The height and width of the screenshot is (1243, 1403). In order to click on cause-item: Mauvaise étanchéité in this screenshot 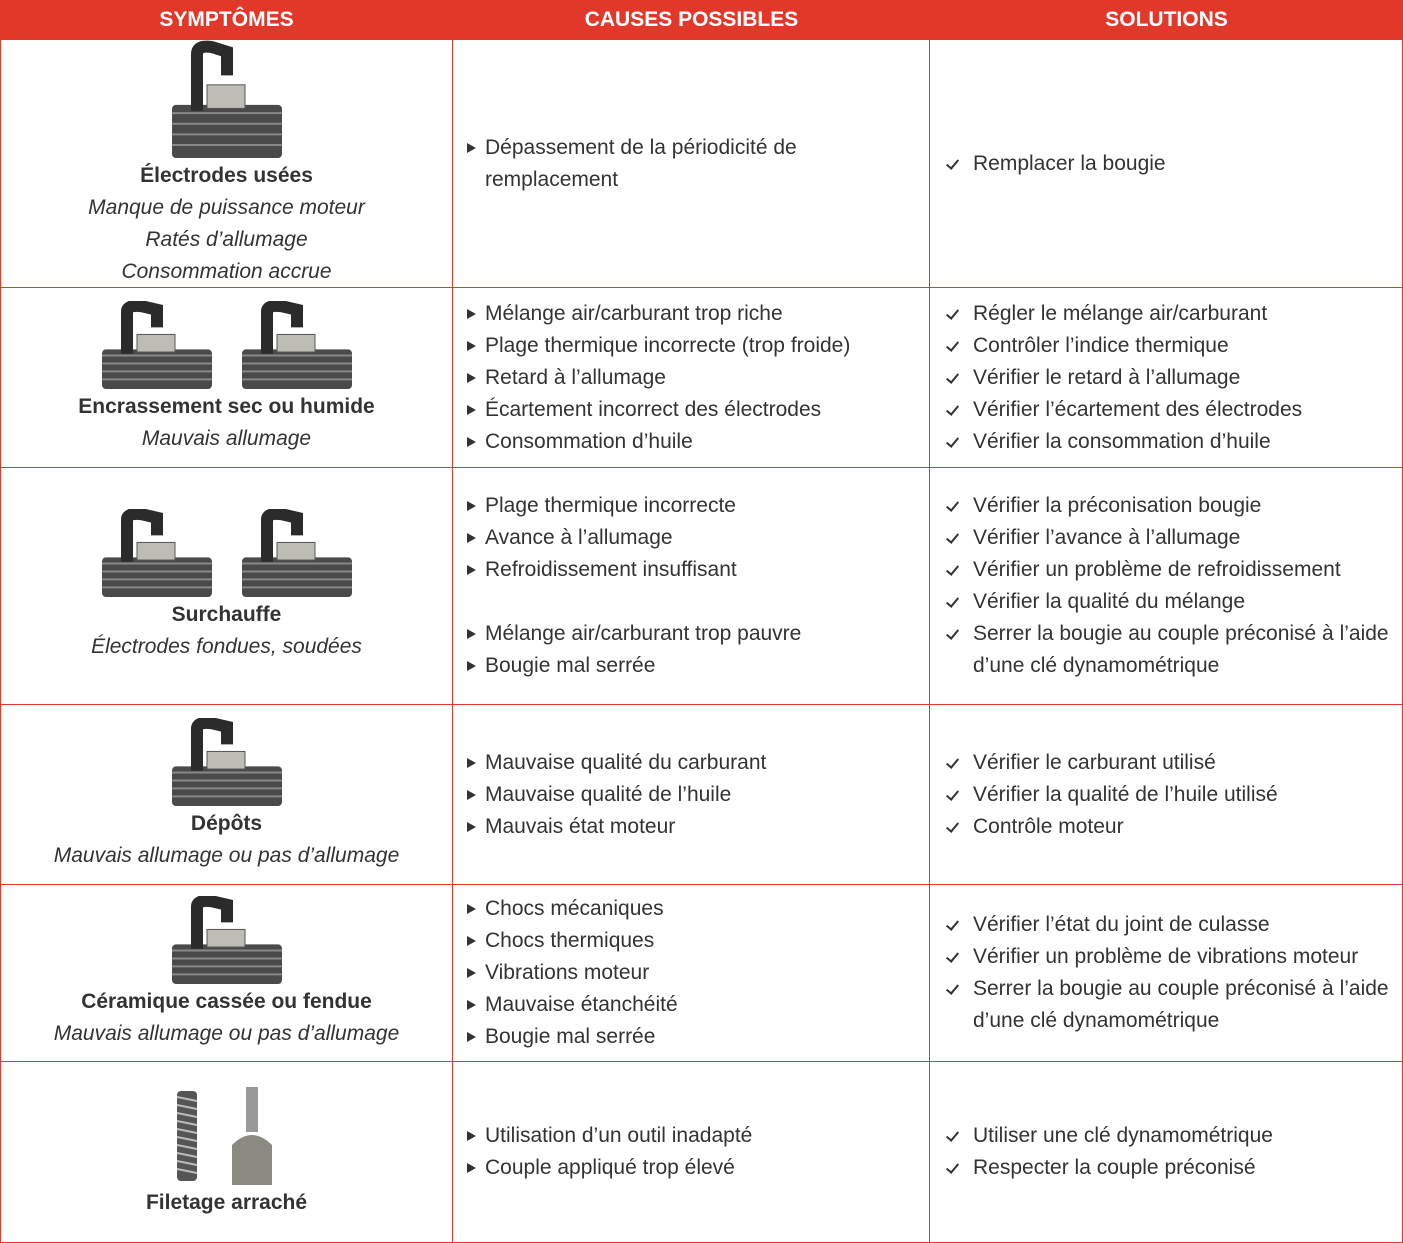, I will do `click(668, 1005)`.